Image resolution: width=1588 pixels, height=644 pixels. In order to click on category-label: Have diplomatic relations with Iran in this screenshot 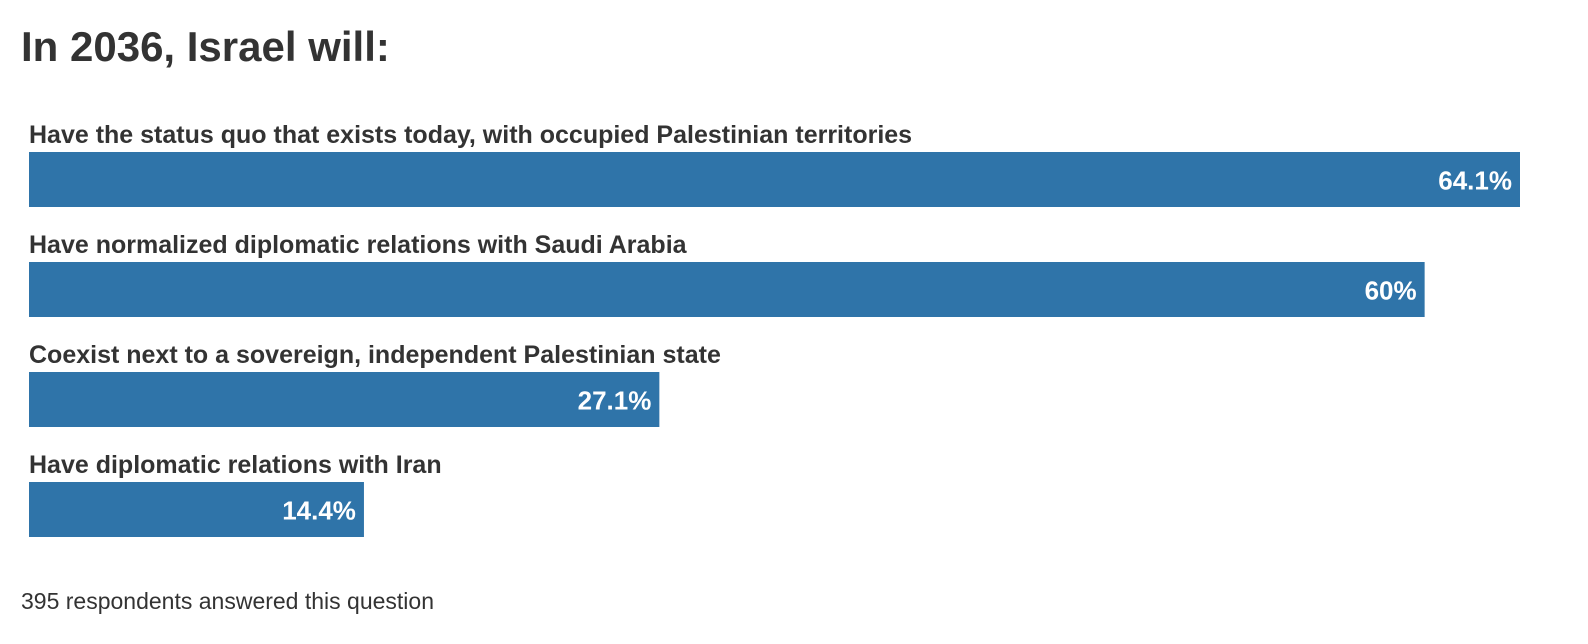, I will do `click(235, 465)`.